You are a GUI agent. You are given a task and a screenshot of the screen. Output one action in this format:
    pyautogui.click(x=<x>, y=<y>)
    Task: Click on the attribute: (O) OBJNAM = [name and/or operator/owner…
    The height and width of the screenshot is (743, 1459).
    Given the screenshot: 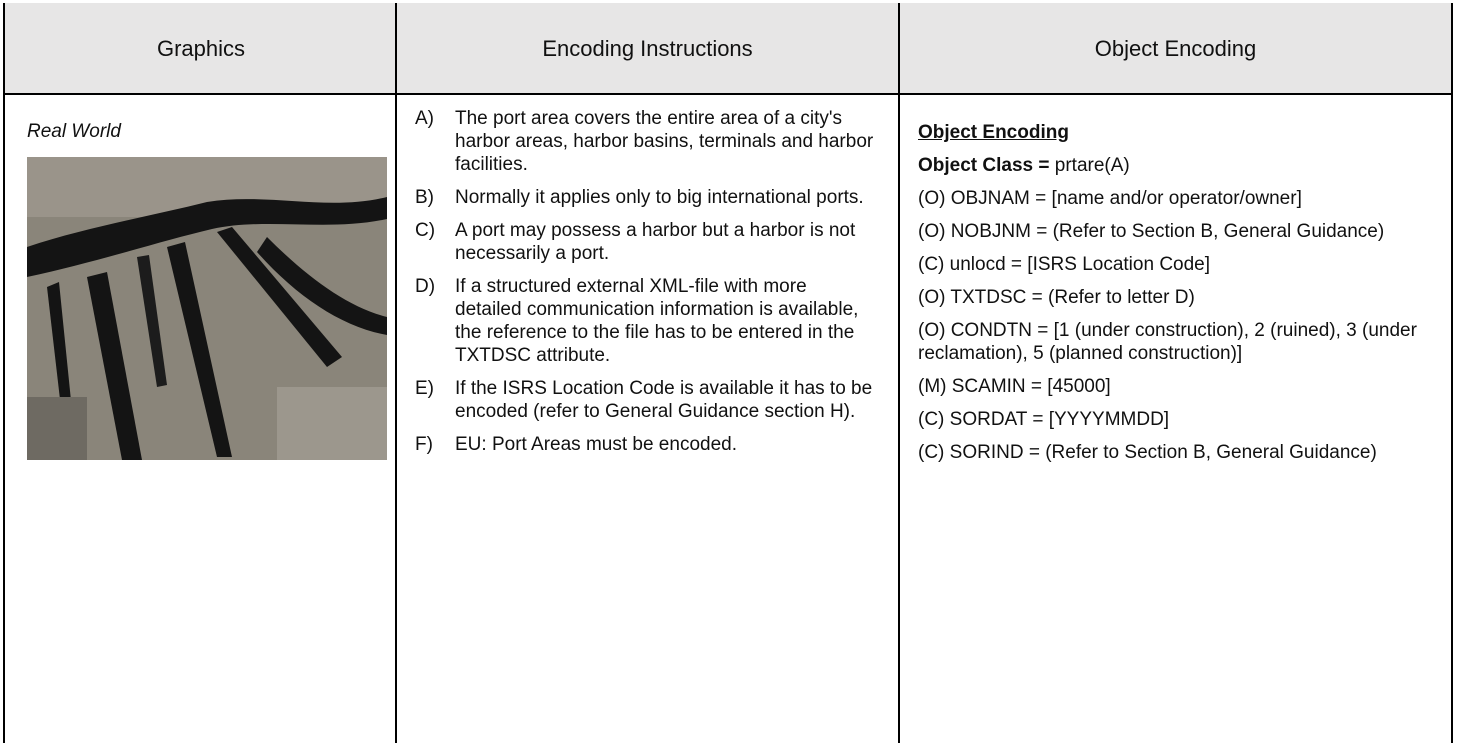 What is the action you would take?
    pyautogui.click(x=1110, y=198)
    